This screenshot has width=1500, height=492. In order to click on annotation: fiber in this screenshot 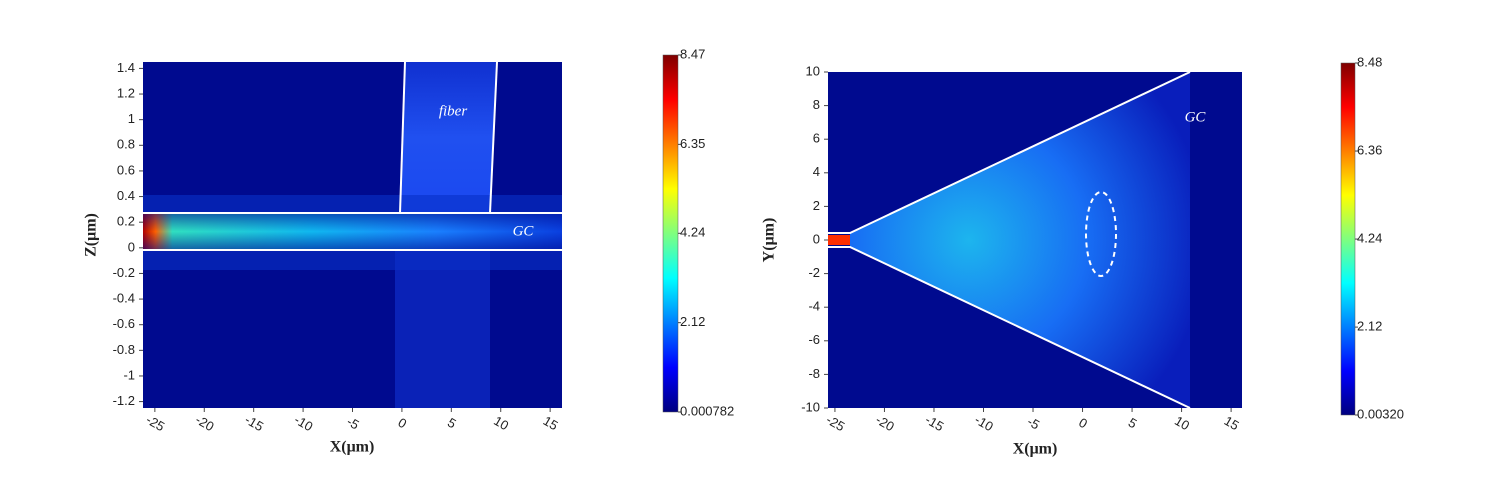, I will do `click(453, 111)`.